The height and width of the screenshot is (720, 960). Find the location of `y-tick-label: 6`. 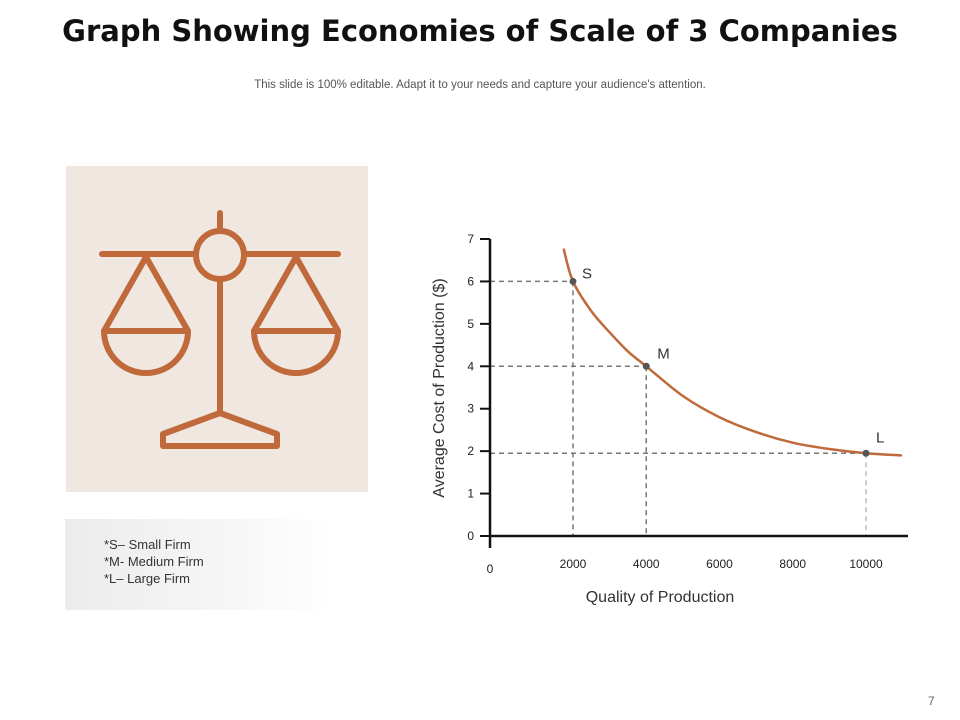

y-tick-label: 6 is located at coordinates (470, 281).